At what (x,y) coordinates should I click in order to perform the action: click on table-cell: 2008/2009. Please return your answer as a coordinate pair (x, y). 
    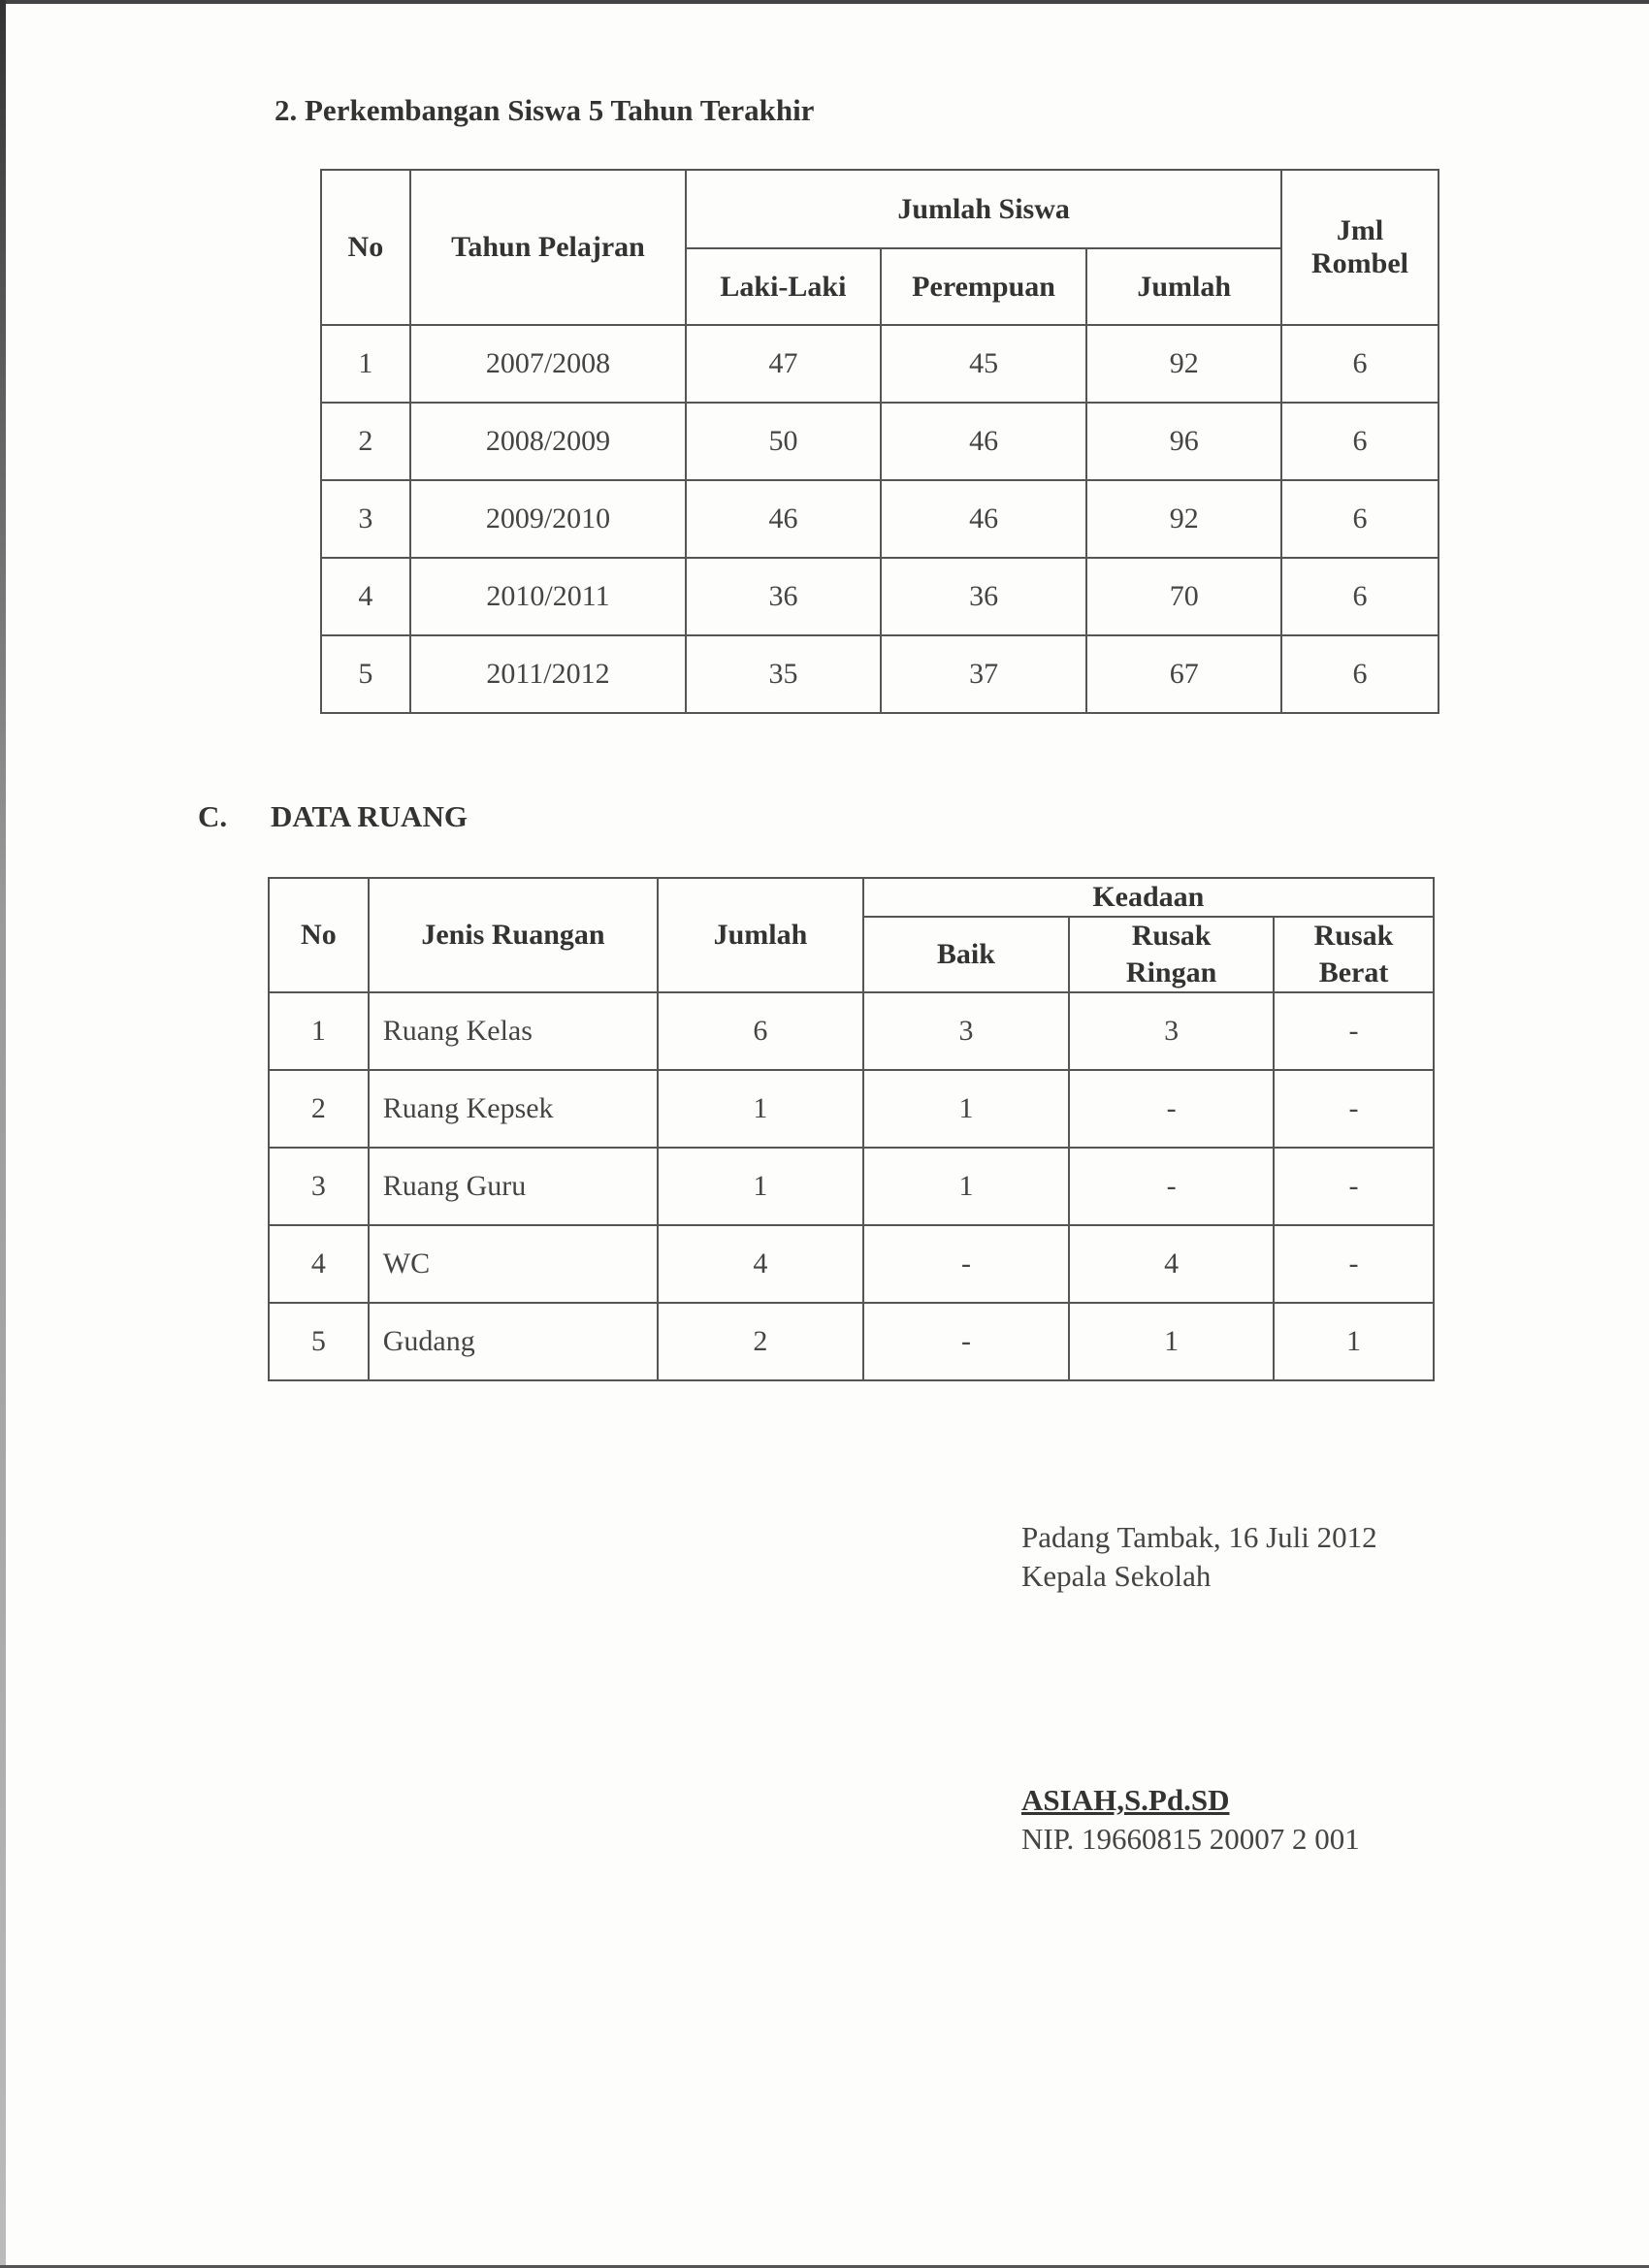
    Looking at the image, I should click on (548, 441).